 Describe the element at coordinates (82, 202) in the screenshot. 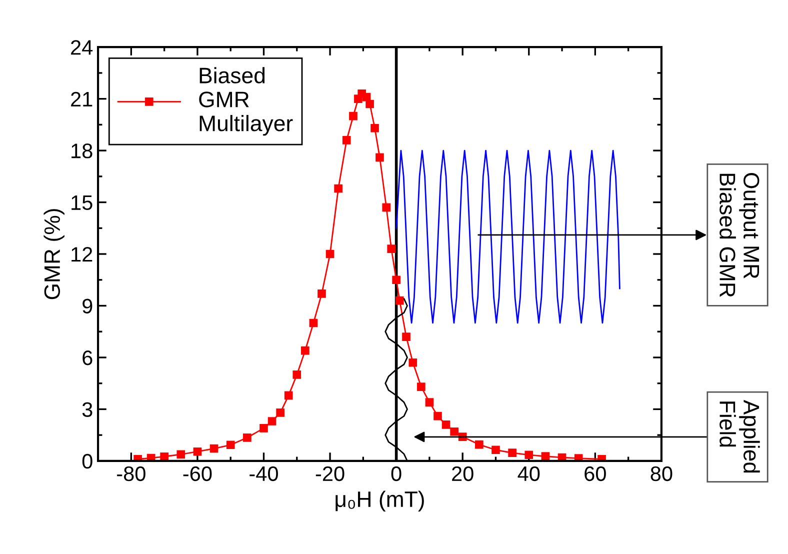

I see `y-tick-label: 15` at that location.